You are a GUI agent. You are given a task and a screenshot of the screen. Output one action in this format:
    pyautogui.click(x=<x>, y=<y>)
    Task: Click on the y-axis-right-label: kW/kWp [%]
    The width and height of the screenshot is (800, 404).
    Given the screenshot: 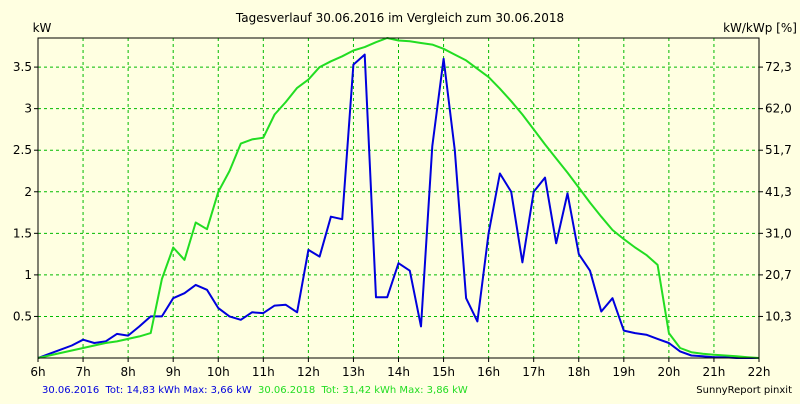 What is the action you would take?
    pyautogui.click(x=760, y=28)
    